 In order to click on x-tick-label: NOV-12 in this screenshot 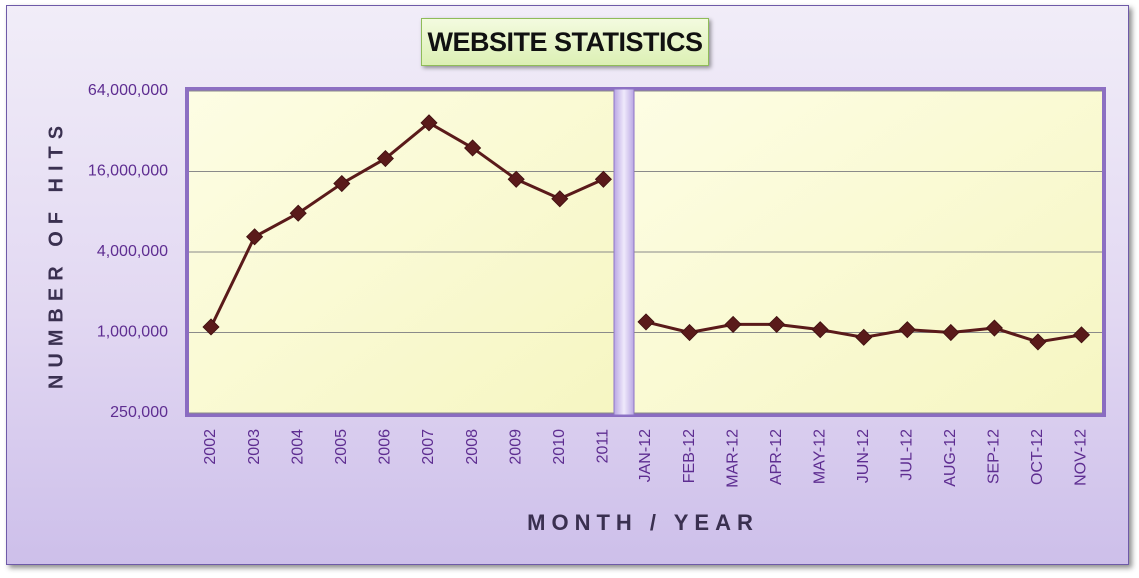, I will do `click(1081, 457)`.